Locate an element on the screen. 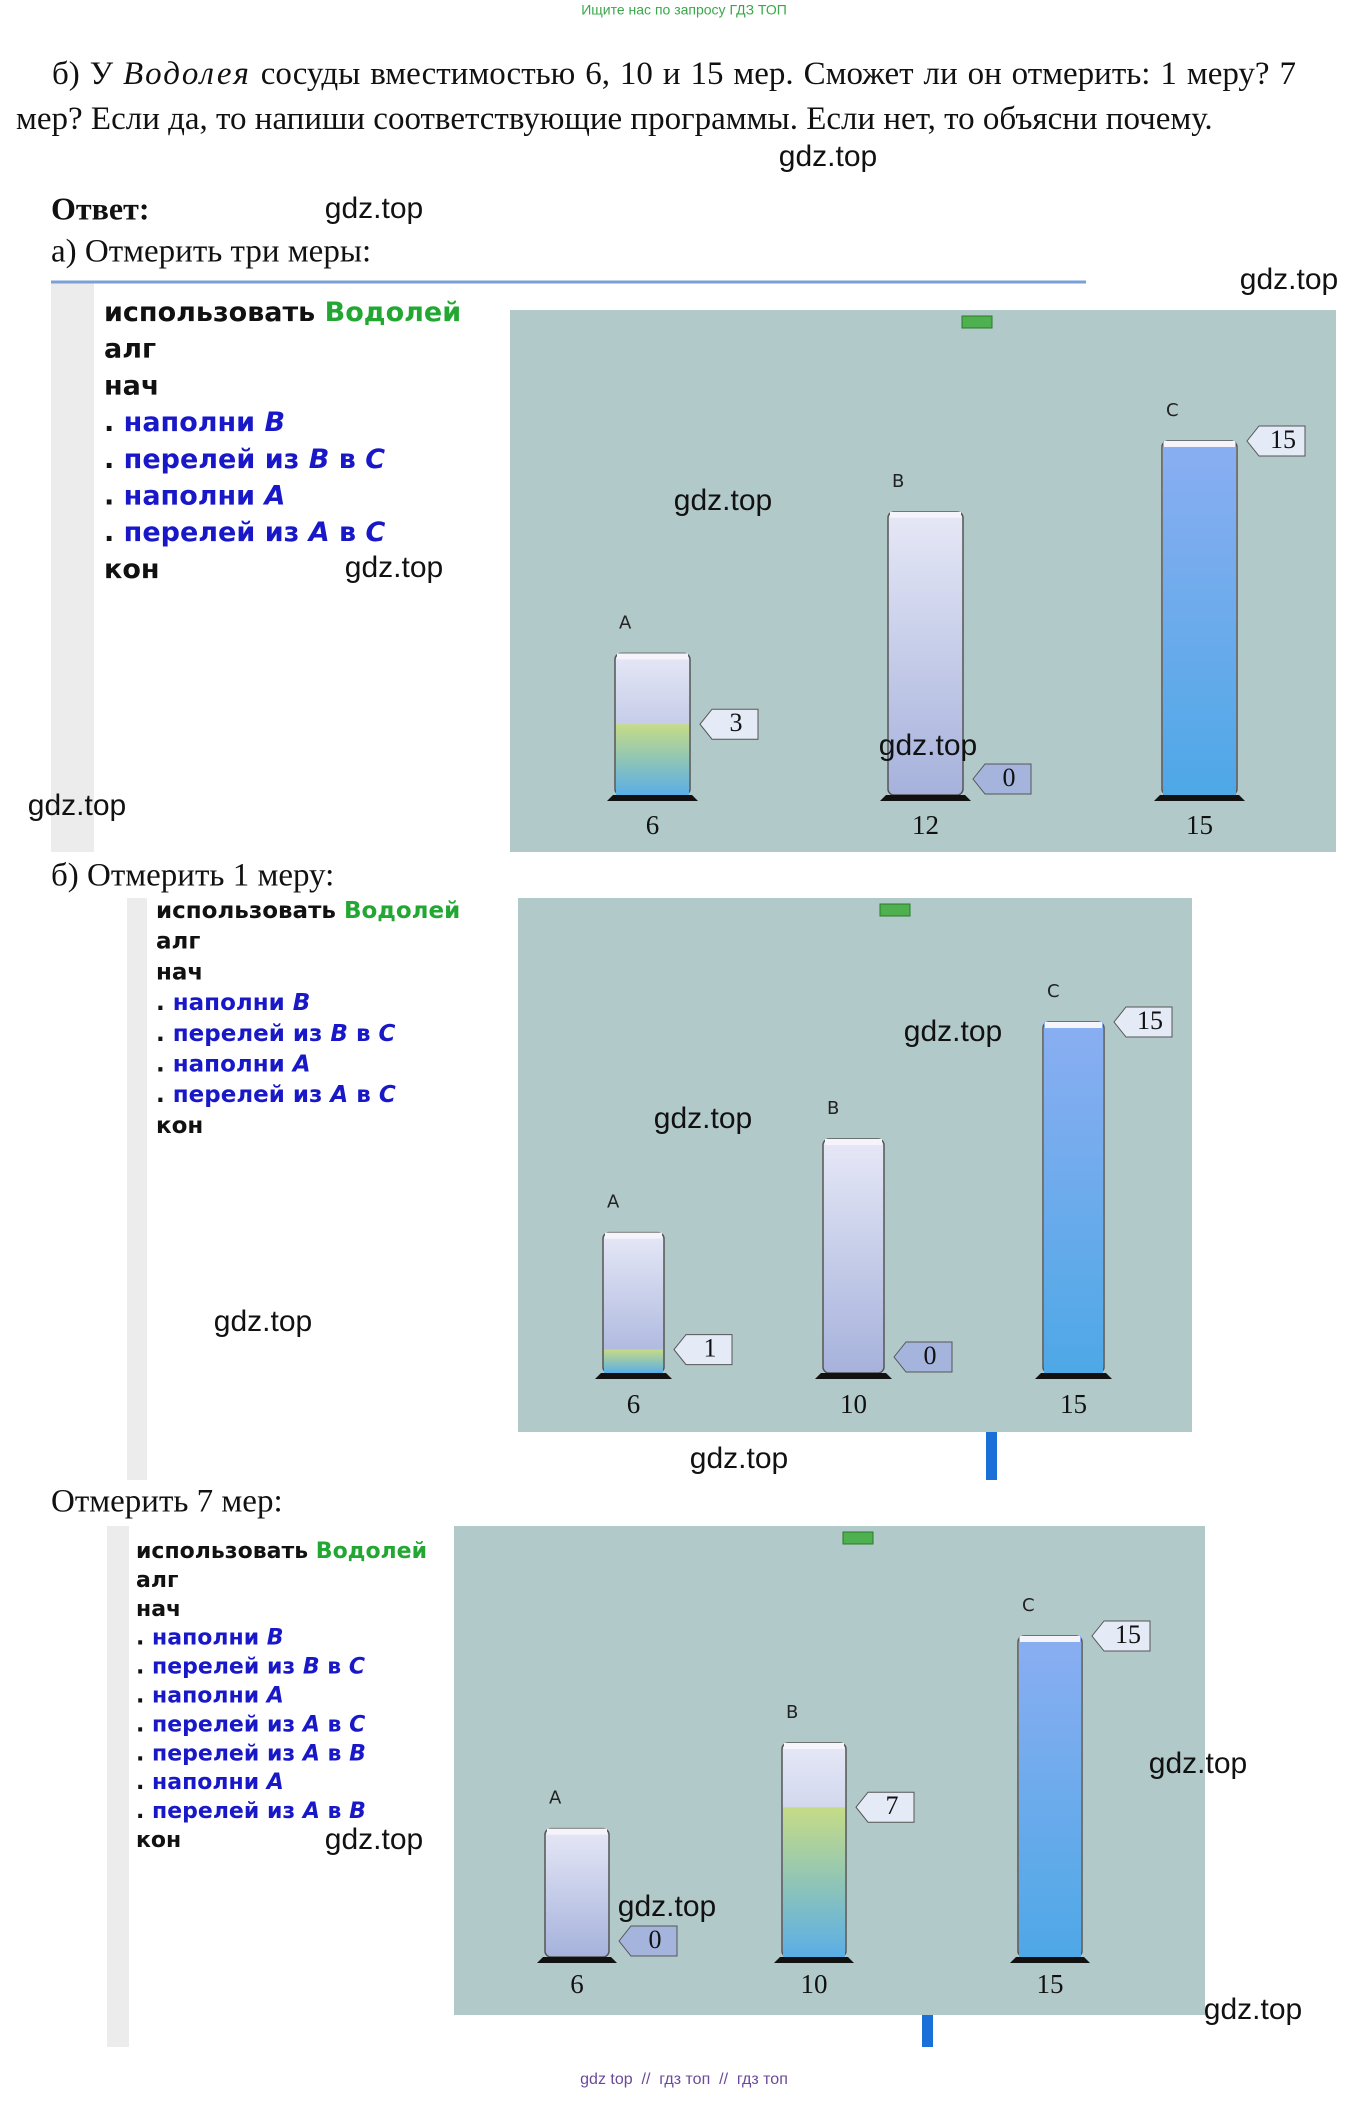 This screenshot has width=1368, height=2115. amount-label: 1 is located at coordinates (710, 1348).